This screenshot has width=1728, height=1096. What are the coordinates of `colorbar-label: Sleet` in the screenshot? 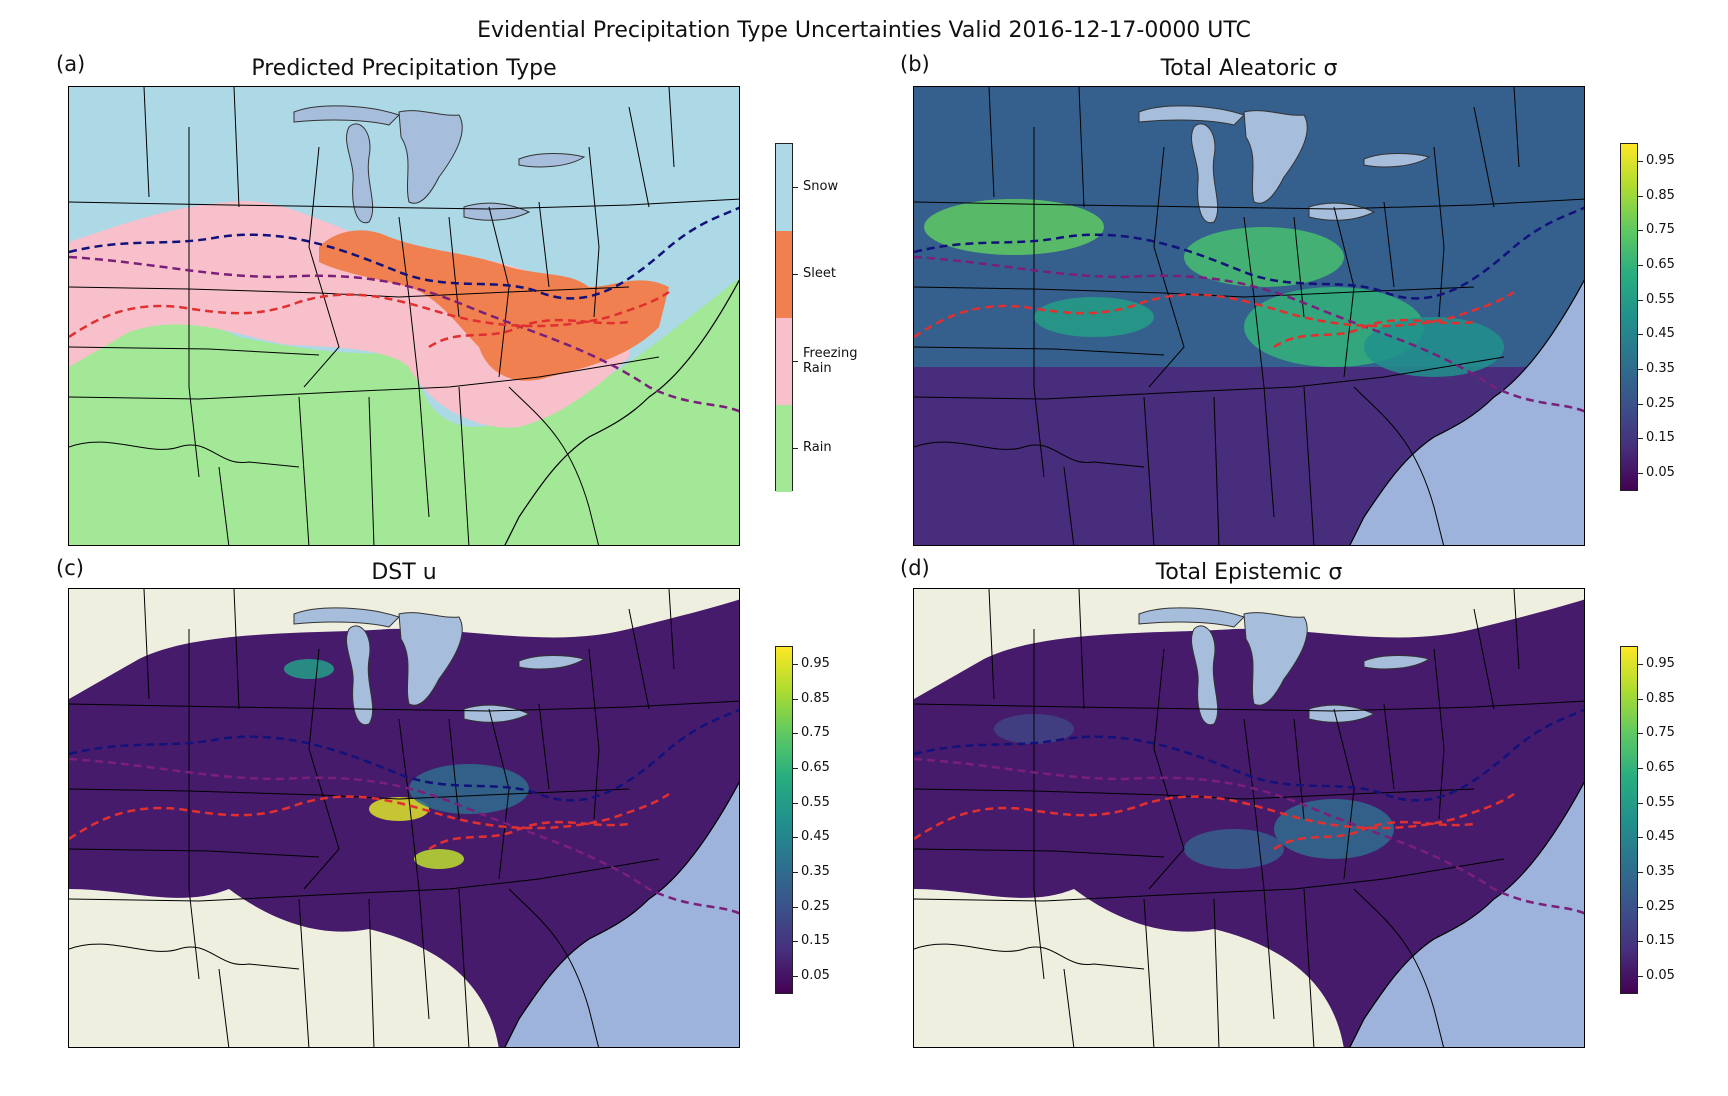 It's located at (819, 273).